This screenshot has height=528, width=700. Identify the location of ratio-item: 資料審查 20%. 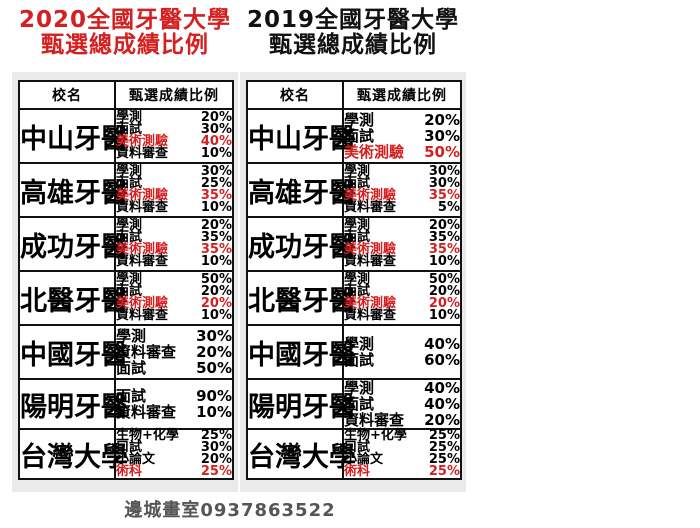
(402, 420).